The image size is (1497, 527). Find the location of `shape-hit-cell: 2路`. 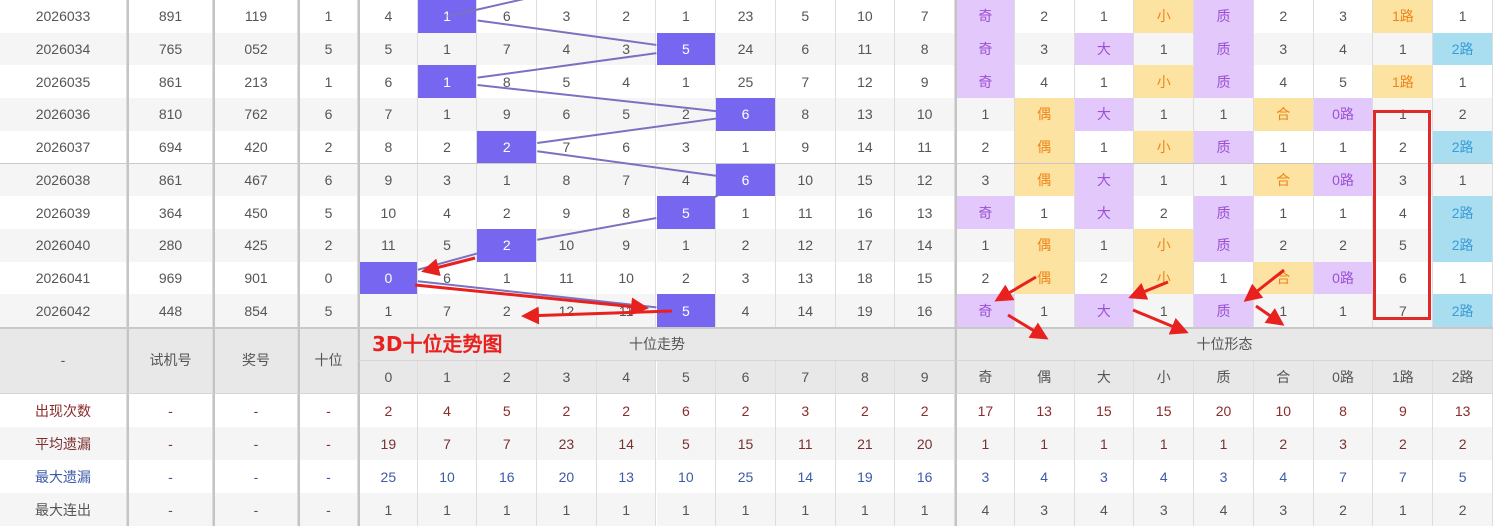

shape-hit-cell: 2路 is located at coordinates (1463, 212).